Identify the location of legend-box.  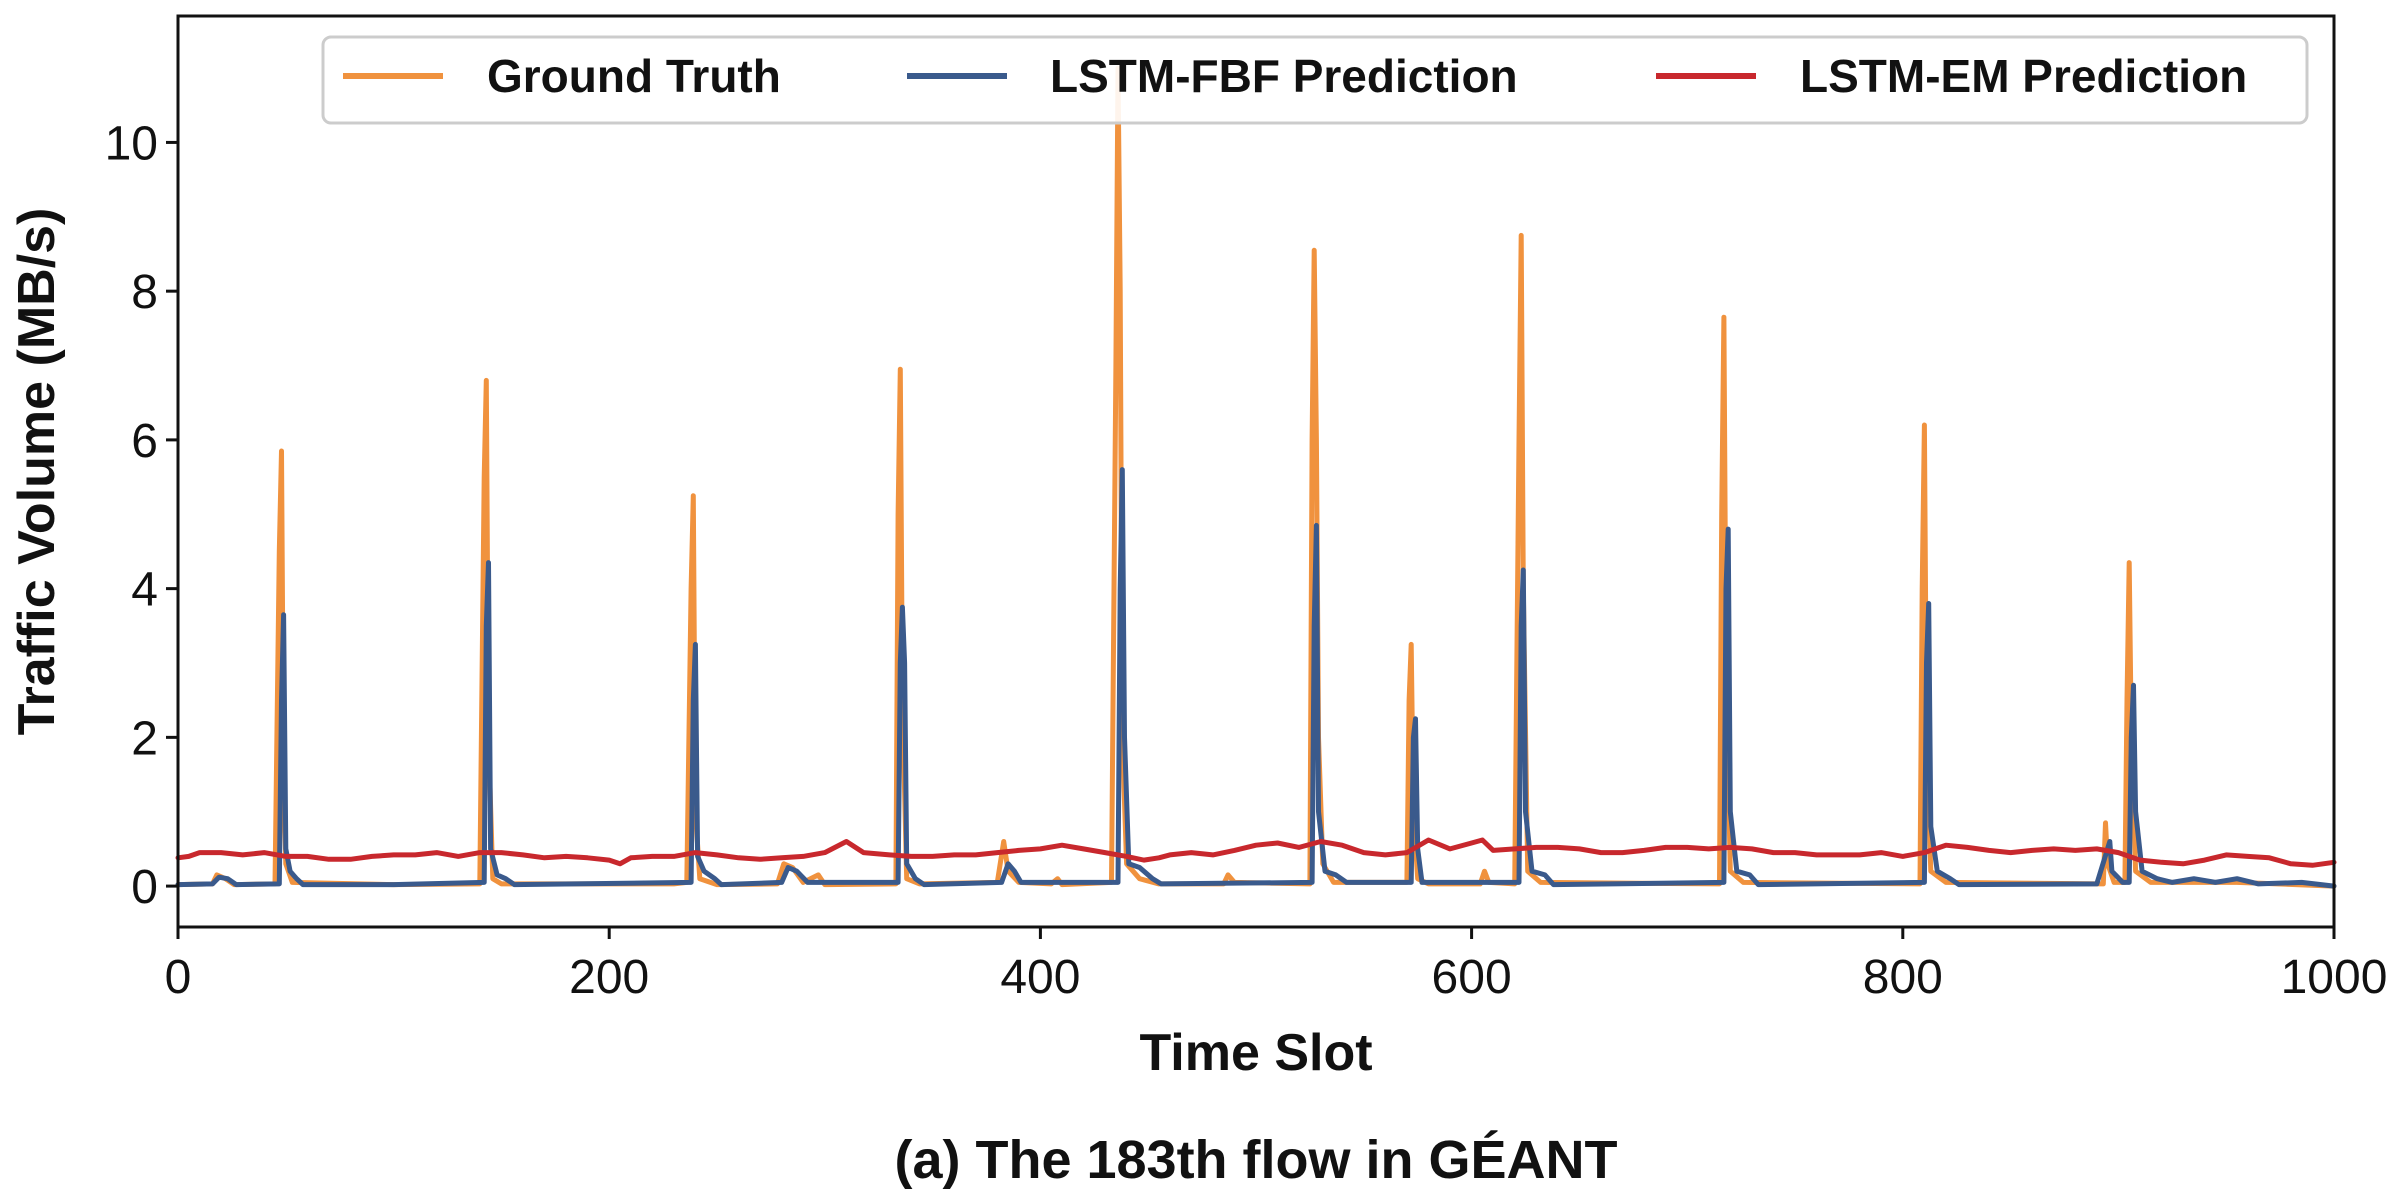
(1315, 80).